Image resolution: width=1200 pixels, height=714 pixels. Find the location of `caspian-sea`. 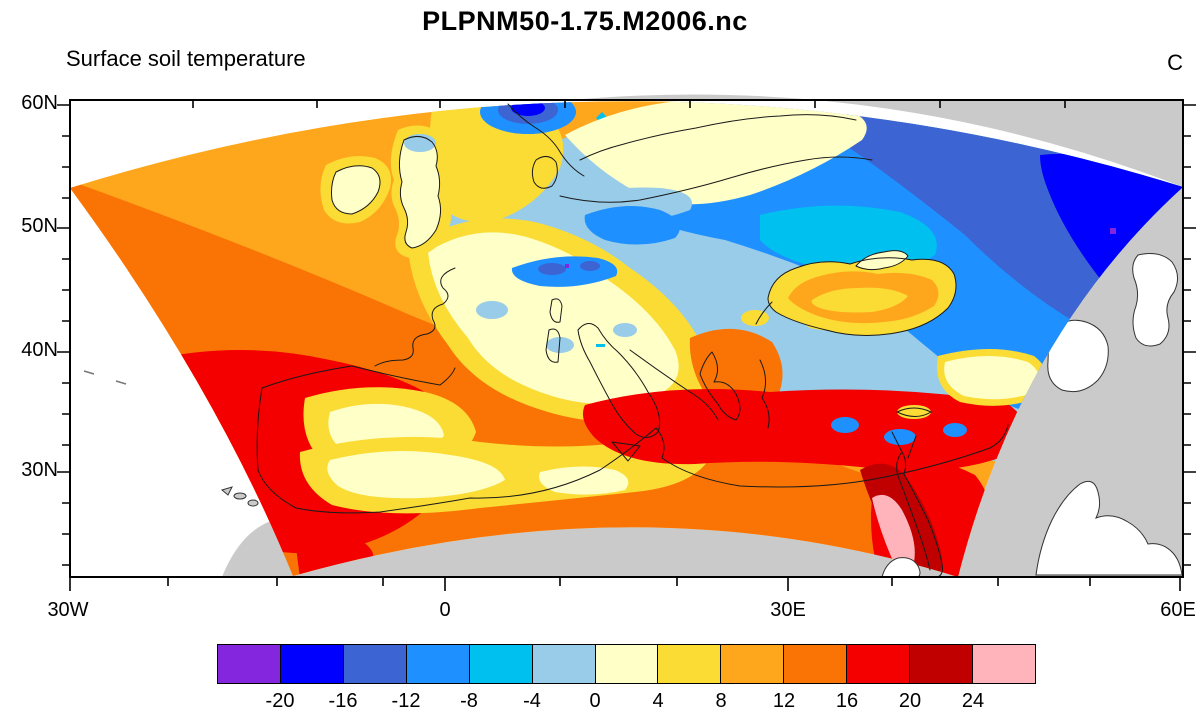

caspian-sea is located at coordinates (1155, 300).